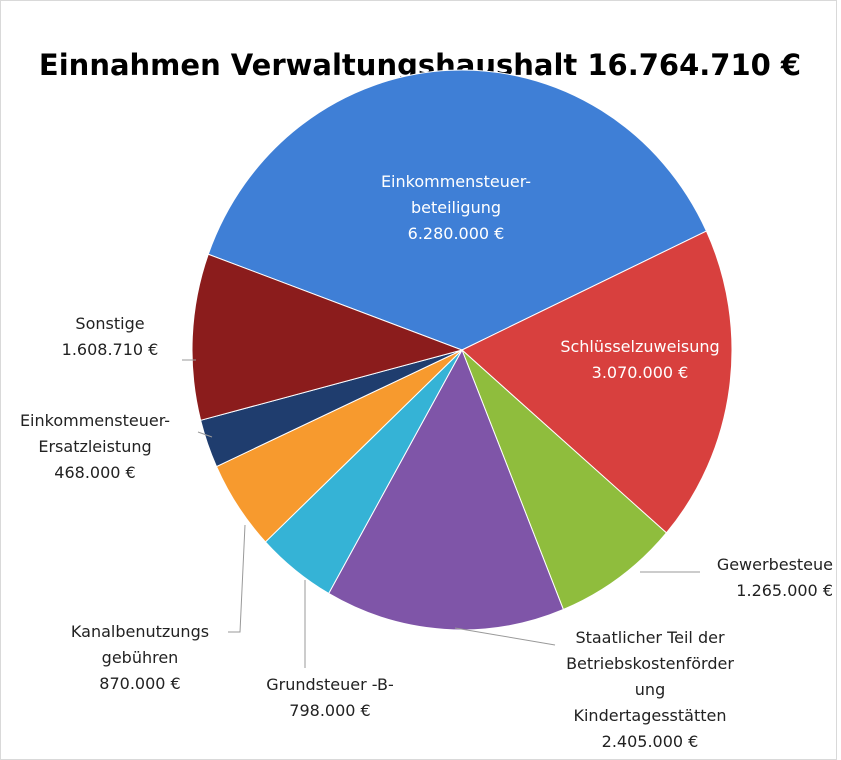 The width and height of the screenshot is (841, 760). What do you see at coordinates (140, 631) in the screenshot?
I see `label-line: Kanalbenutzungs` at bounding box center [140, 631].